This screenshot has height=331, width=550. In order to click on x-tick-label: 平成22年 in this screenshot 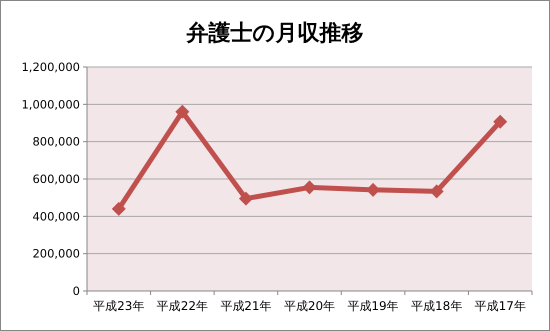, I will do `click(182, 306)`.